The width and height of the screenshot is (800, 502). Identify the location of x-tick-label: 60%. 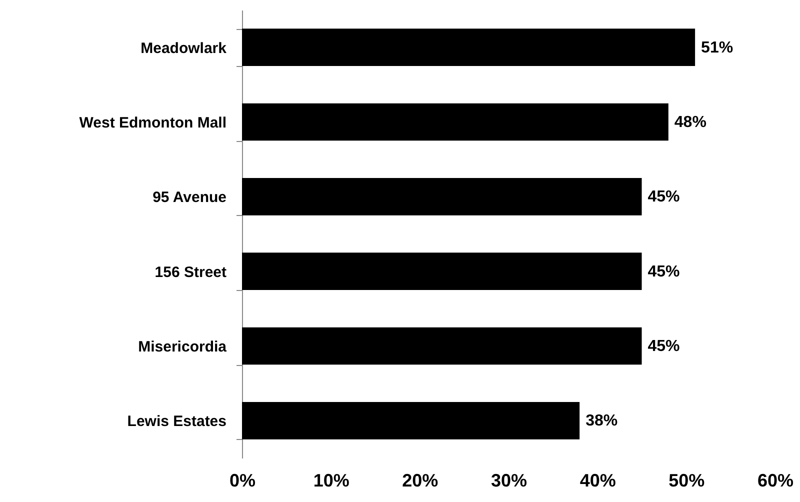
(775, 480).